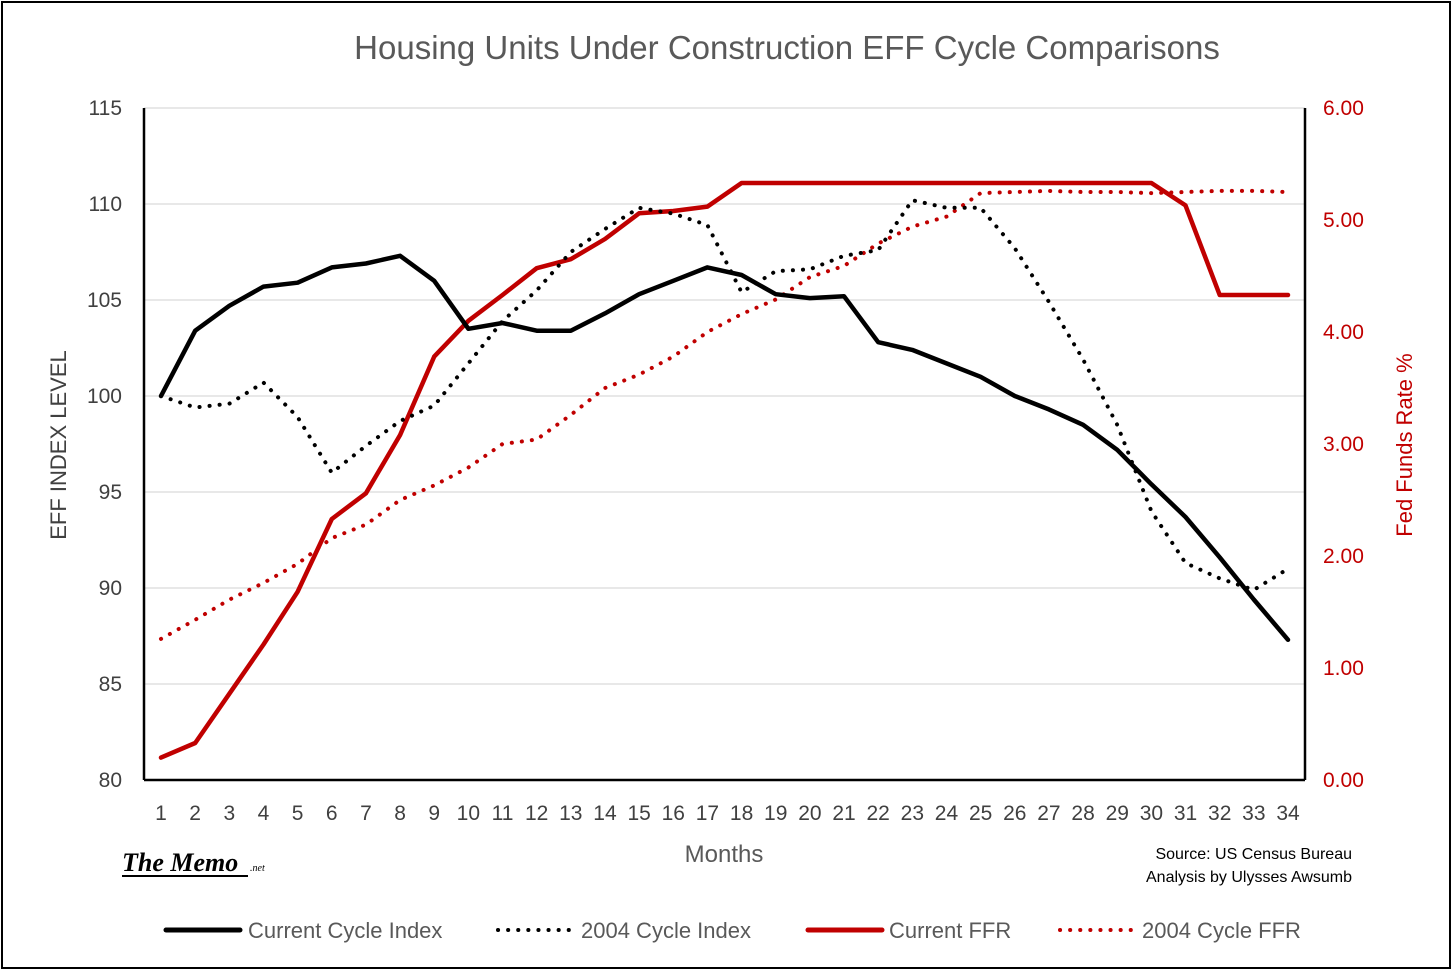 The height and width of the screenshot is (974, 1456). What do you see at coordinates (947, 813) in the screenshot?
I see `x-tick-label: 24` at bounding box center [947, 813].